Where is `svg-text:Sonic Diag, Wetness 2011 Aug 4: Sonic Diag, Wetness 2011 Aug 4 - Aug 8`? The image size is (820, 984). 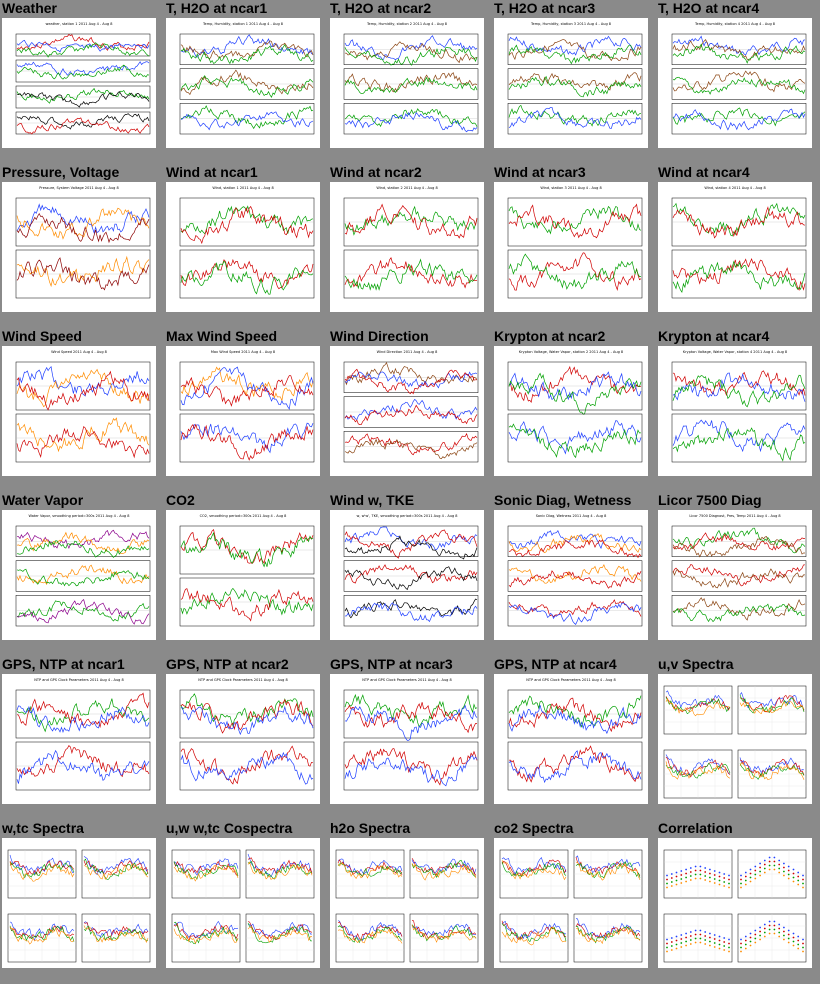
svg-text:Sonic Diag, Wetness 2011 Aug 4: Sonic Diag, Wetness 2011 Aug 4 - Aug 8 is located at coordinates (571, 516).